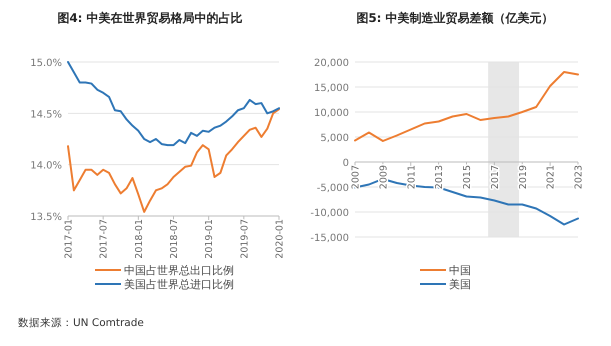 The height and width of the screenshot is (346, 611). Describe the element at coordinates (331, 88) in the screenshot. I see `y-tick-label: 15,000` at that location.